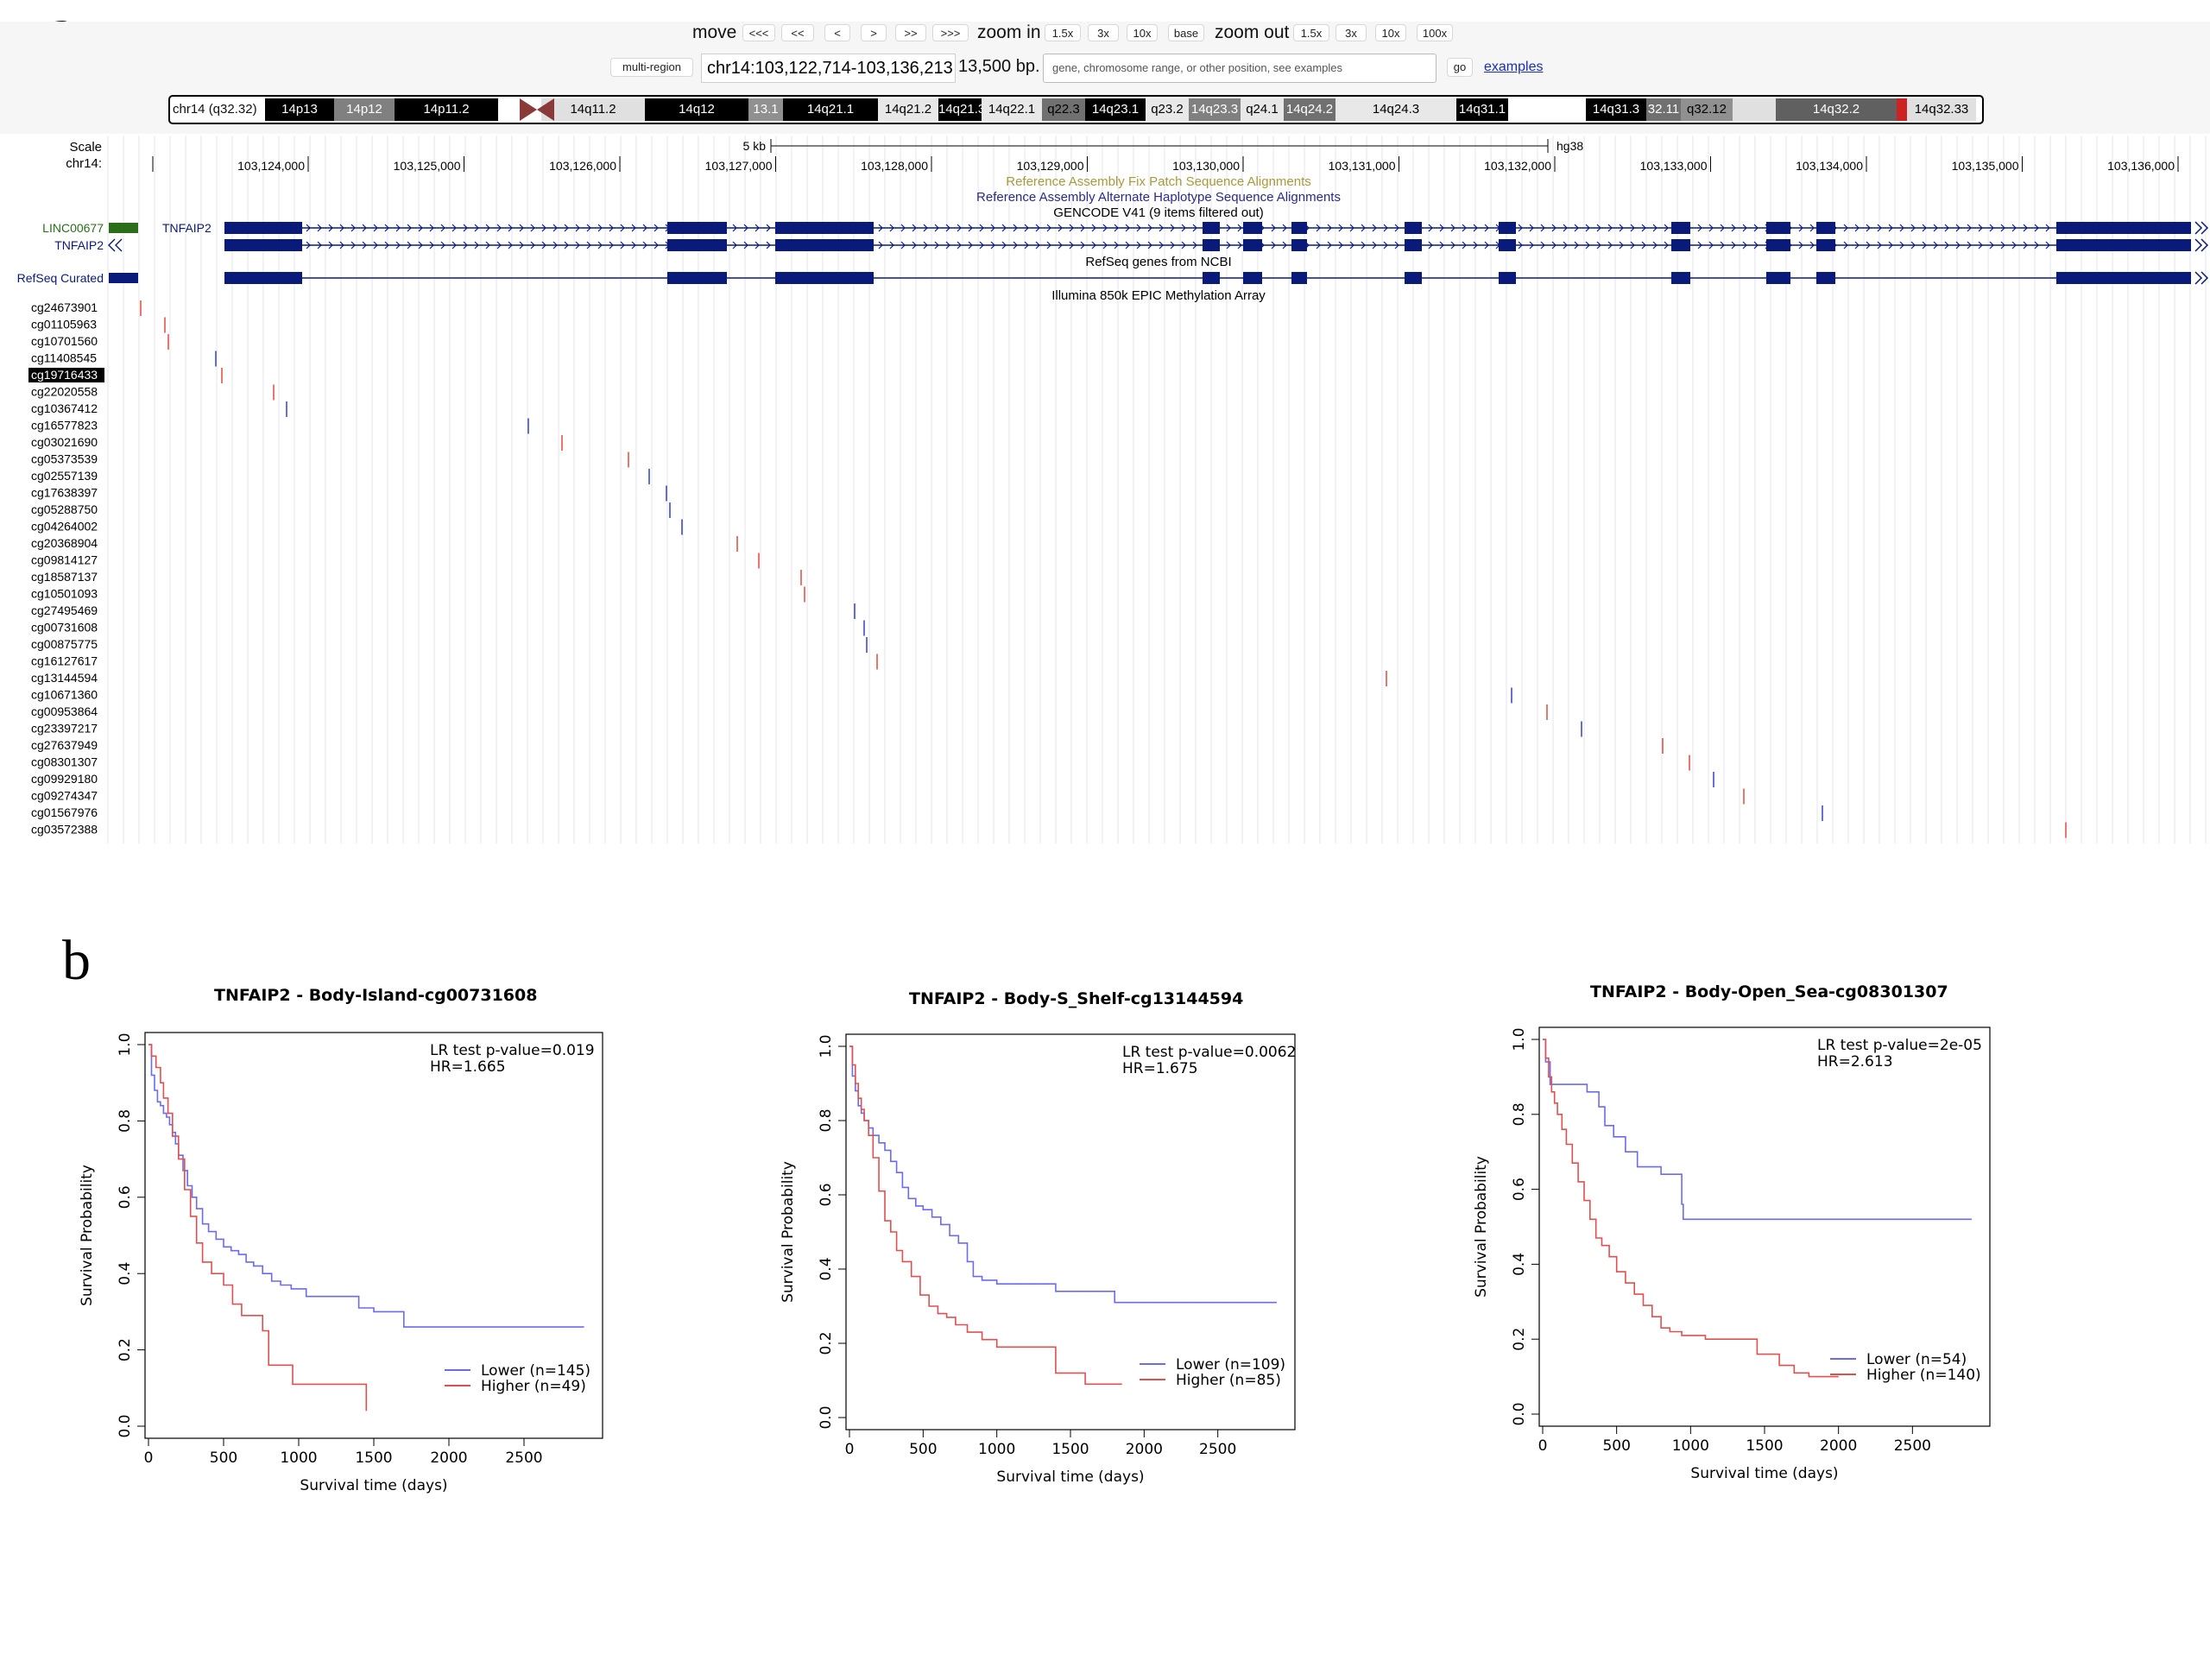  Describe the element at coordinates (765, 109) in the screenshot. I see `chromosome-band: 13.1` at that location.